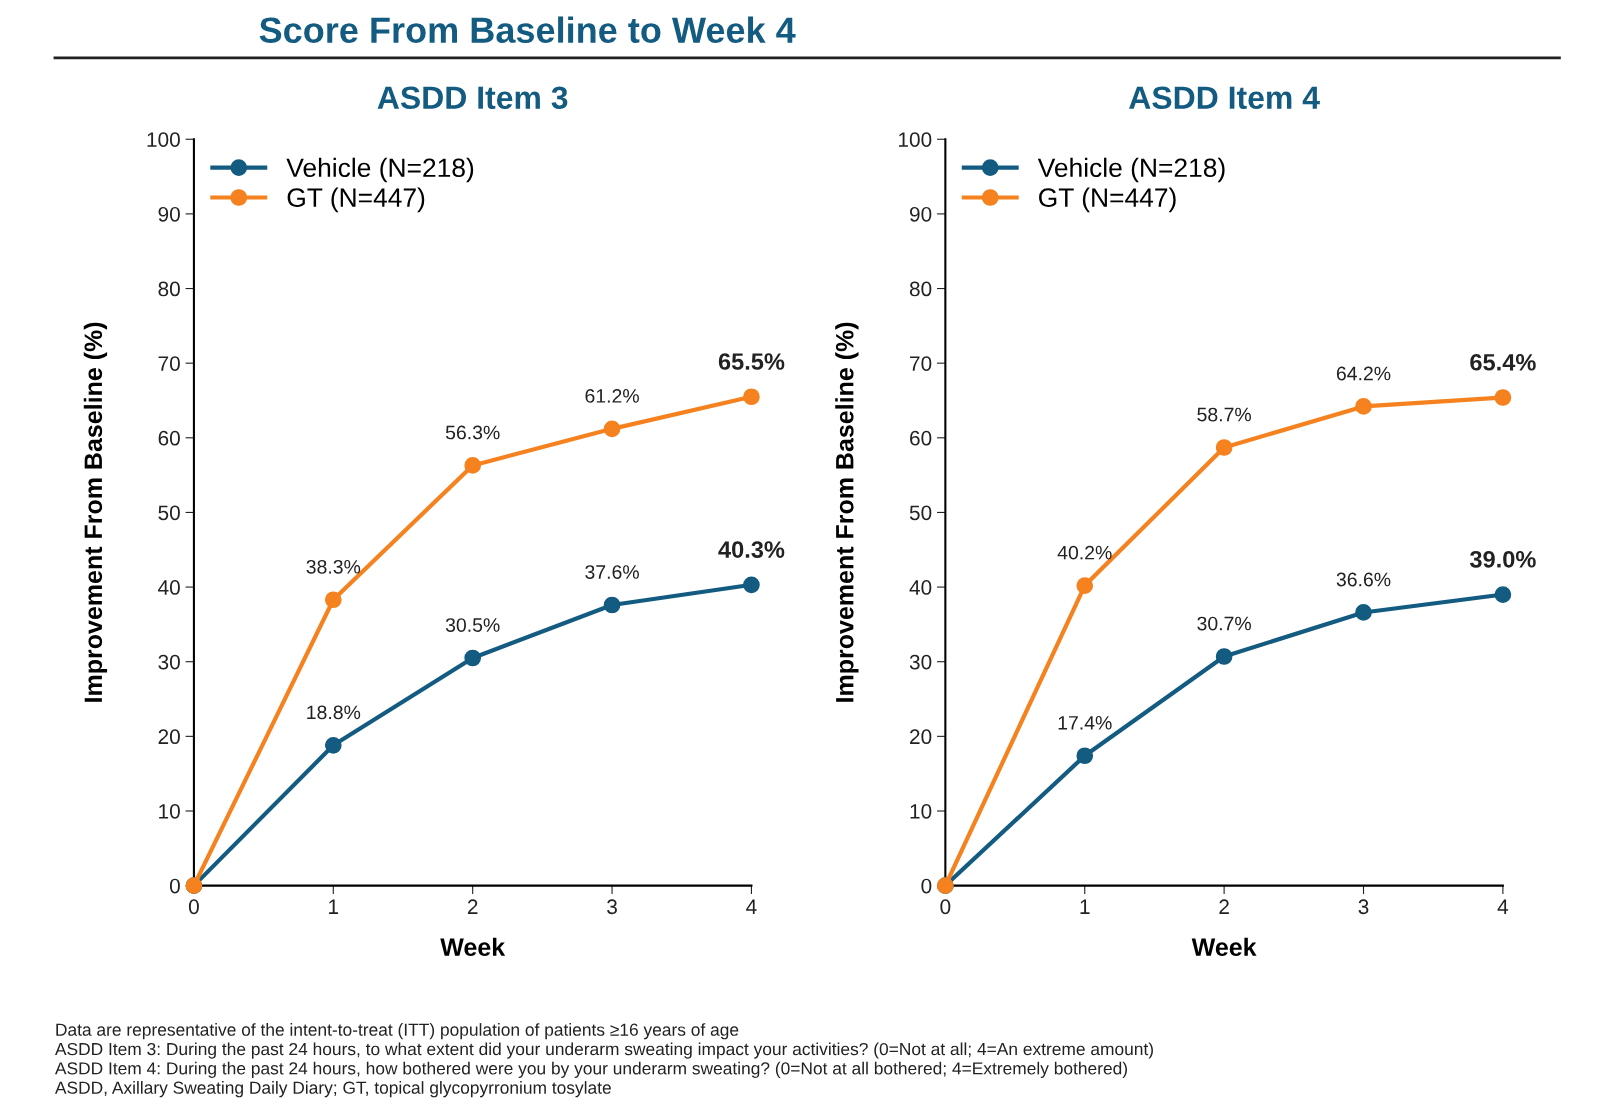 This screenshot has width=1616, height=1114. Describe the element at coordinates (527, 29) in the screenshot. I see `text: Score From Baseline to Week 4` at that location.